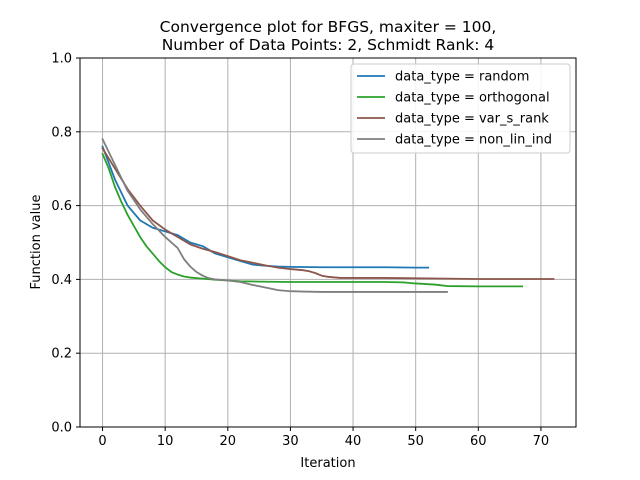 This screenshot has width=640, height=480. I want to click on y-tick-label: 0.4, so click(61, 280).